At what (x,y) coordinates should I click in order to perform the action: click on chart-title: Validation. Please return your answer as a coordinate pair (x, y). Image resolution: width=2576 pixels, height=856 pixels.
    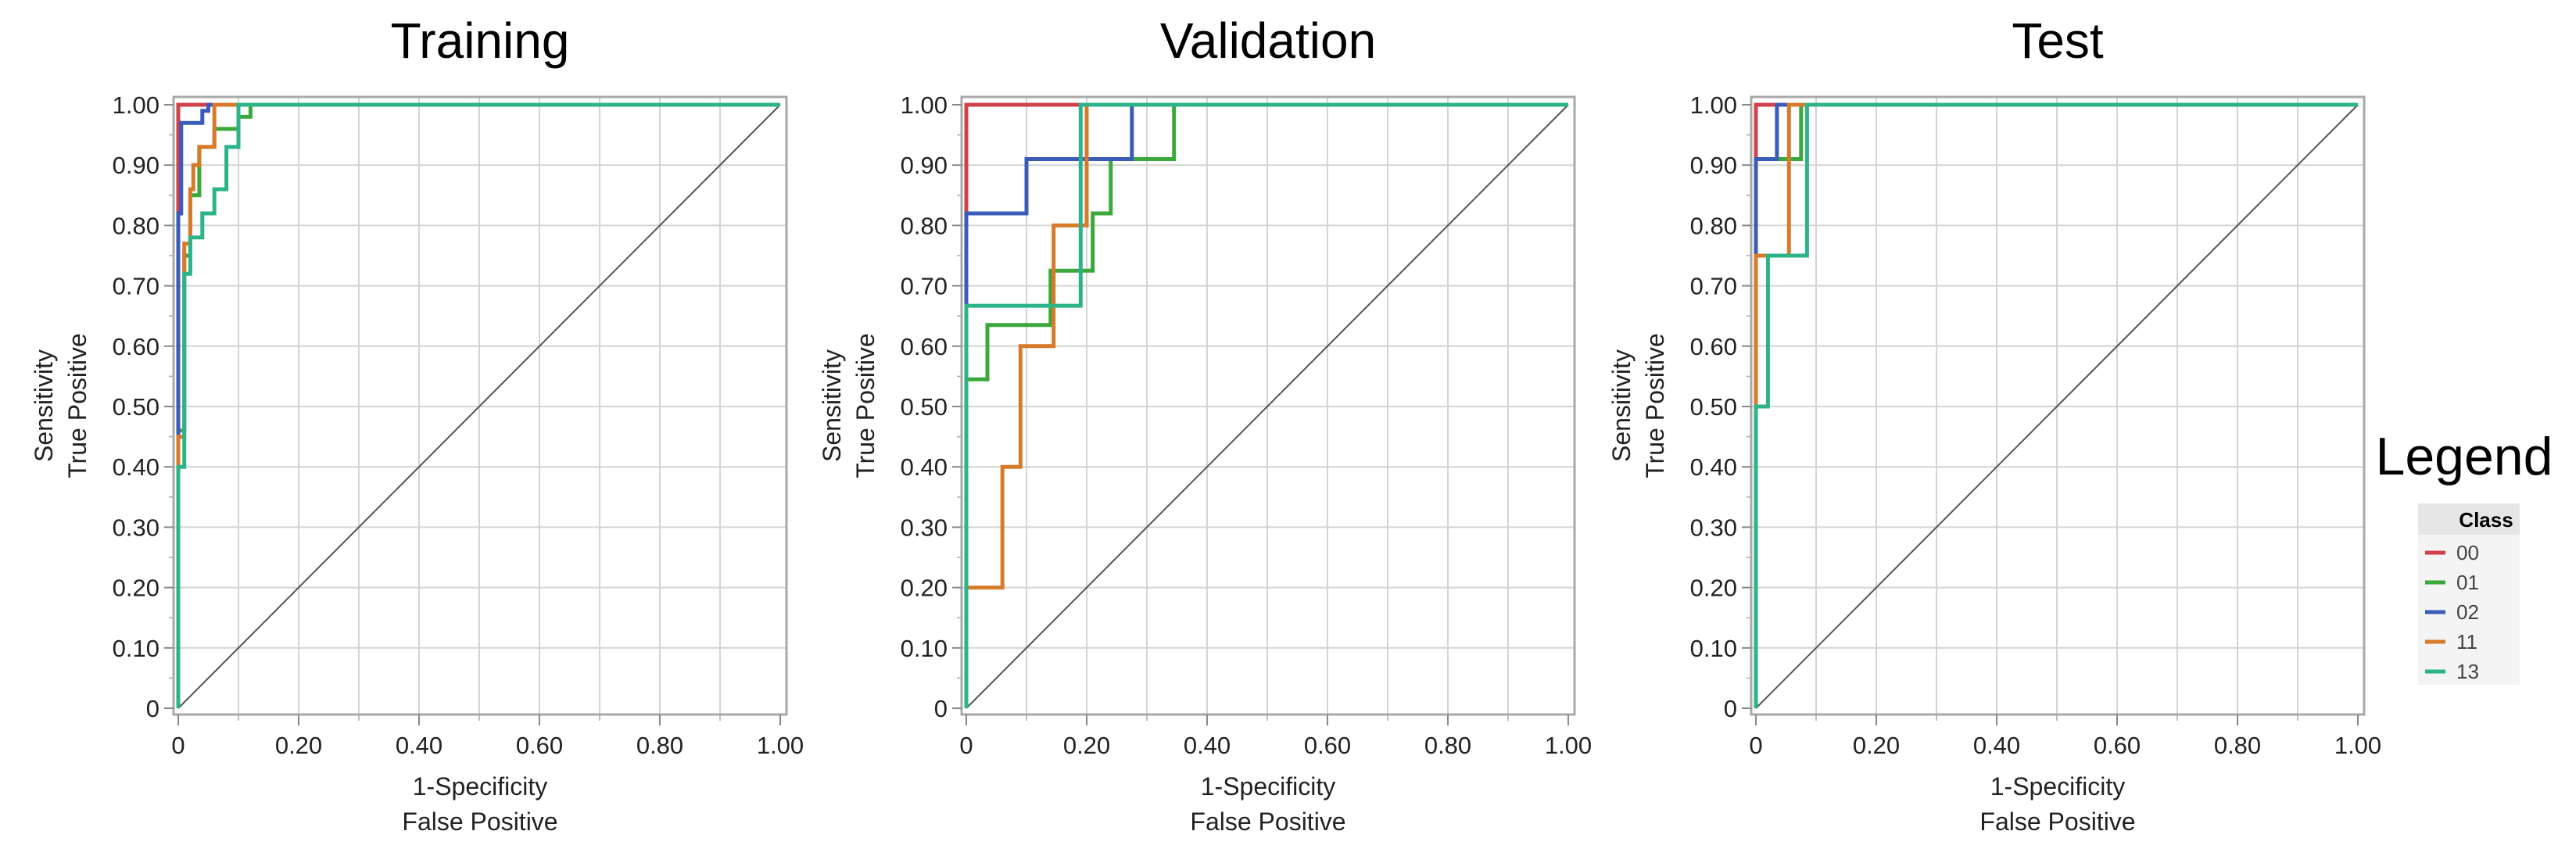
    Looking at the image, I should click on (1268, 41).